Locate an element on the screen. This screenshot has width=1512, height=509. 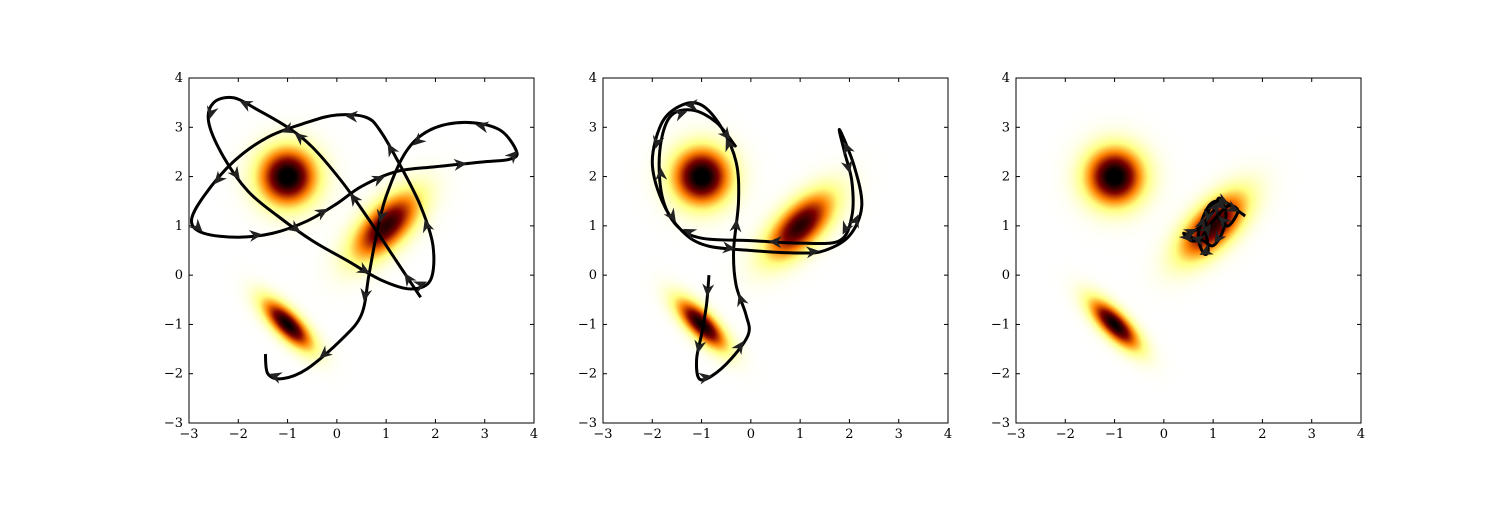
x-tick-label: 2 is located at coordinates (1262, 434).